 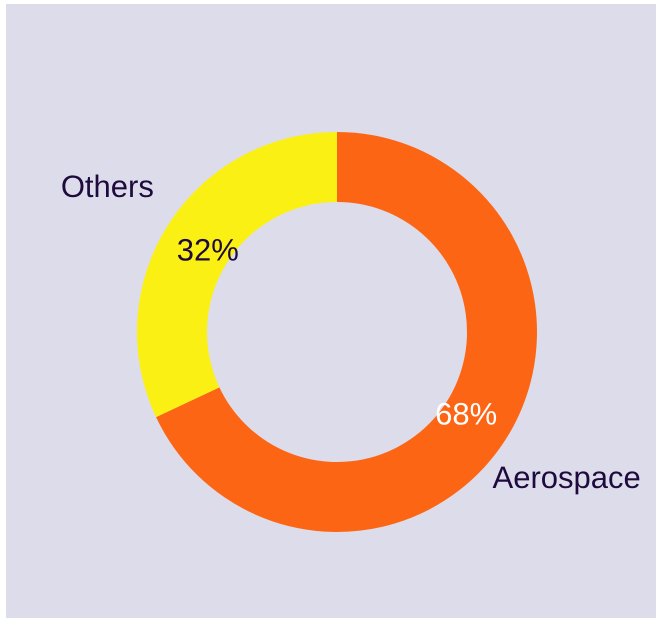 I want to click on data-label: 32%, so click(x=207, y=250).